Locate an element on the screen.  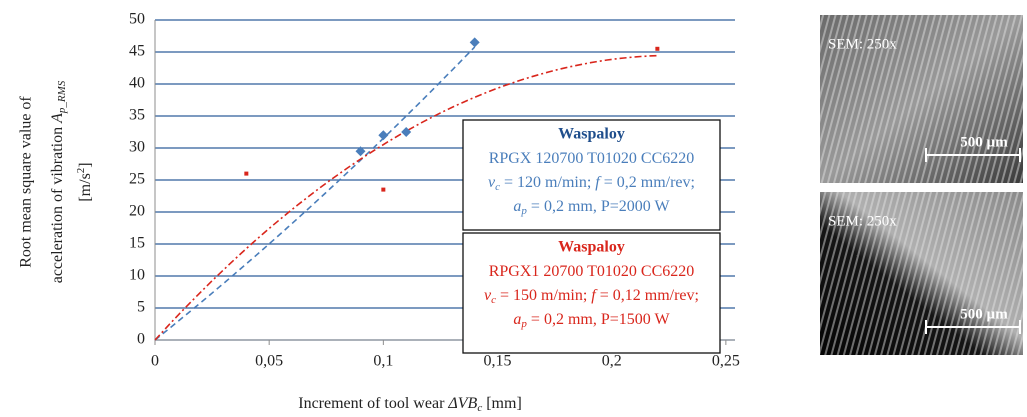
legend-line: RPGX 120700 T01020 CC6220 is located at coordinates (592, 158).